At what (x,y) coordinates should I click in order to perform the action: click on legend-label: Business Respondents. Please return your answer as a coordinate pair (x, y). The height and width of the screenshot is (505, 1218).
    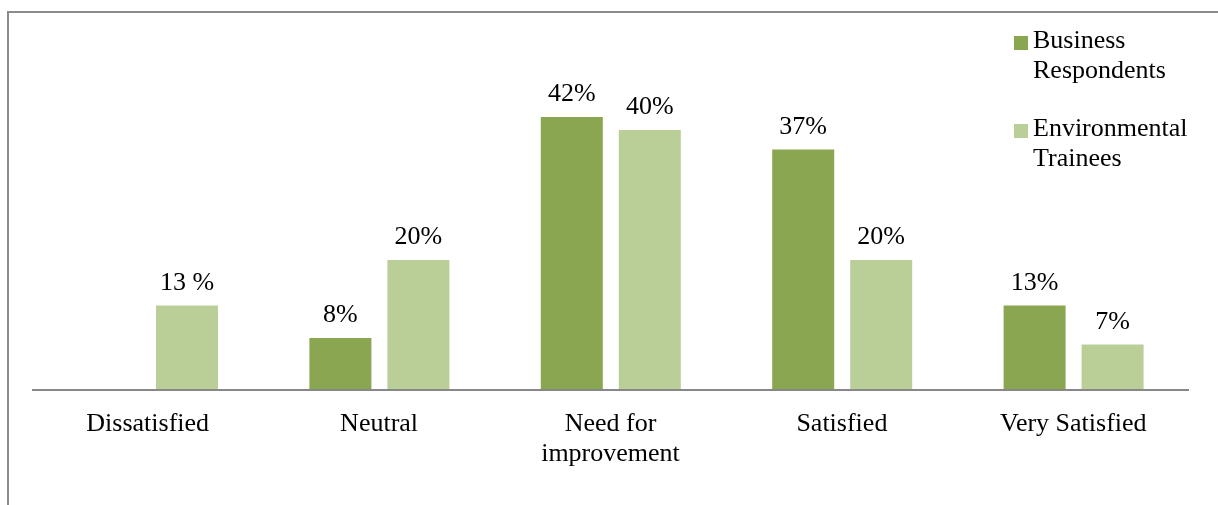
    Looking at the image, I should click on (1100, 55).